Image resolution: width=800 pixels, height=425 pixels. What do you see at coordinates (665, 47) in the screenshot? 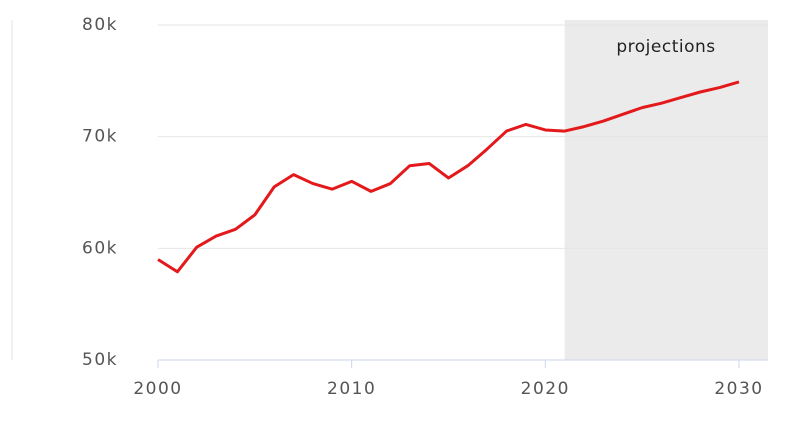
I see `projection-label: projections` at bounding box center [665, 47].